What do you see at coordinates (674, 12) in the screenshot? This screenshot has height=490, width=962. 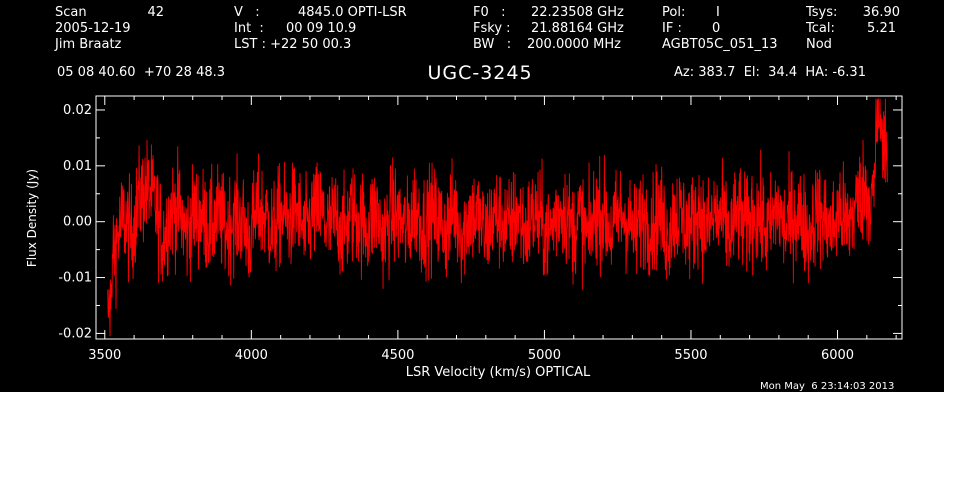 I see `polarization-label: Pol:` at bounding box center [674, 12].